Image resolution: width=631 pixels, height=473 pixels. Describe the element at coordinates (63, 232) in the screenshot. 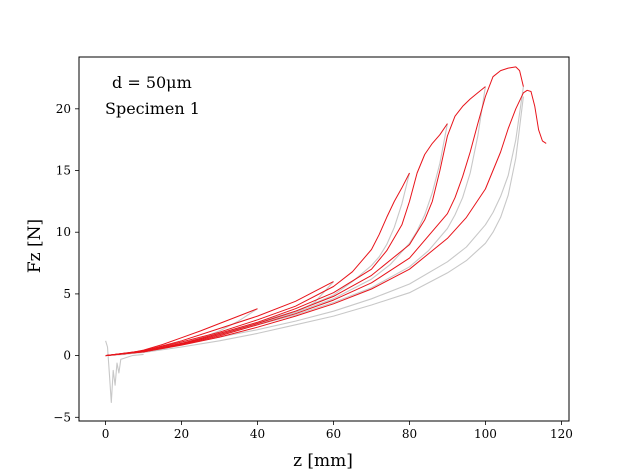

I see `y-tick-label: 10` at that location.